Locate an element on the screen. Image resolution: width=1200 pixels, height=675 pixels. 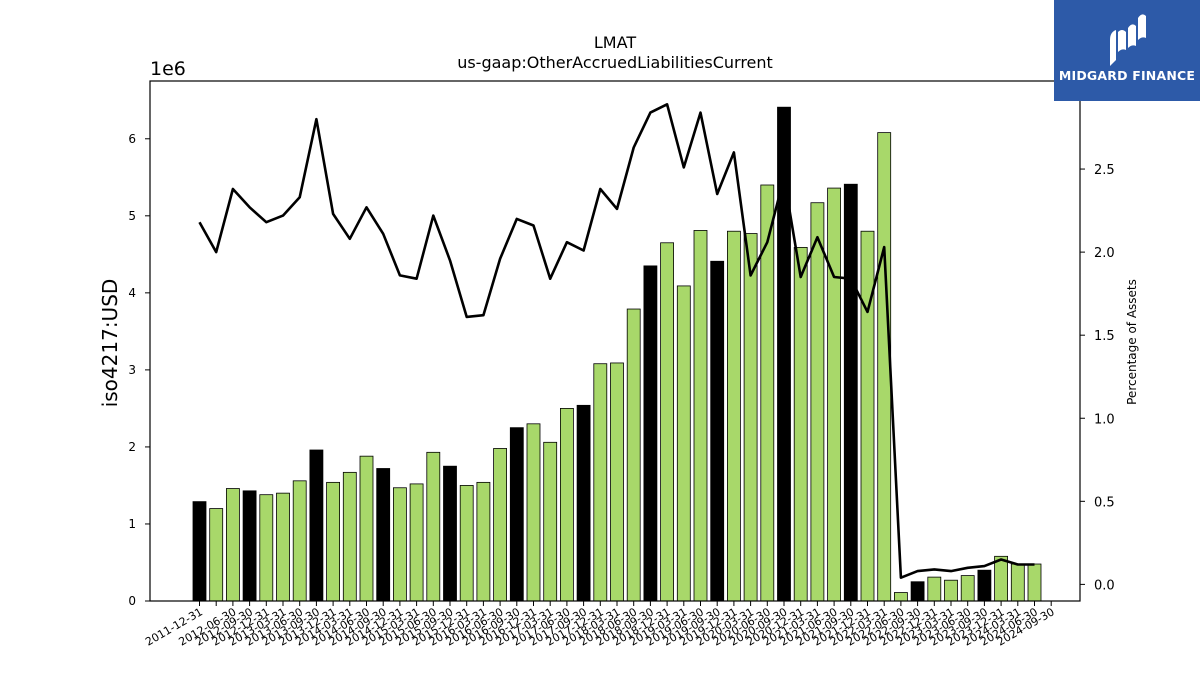
y2-tick-label: 2.0 is located at coordinates (1104, 253).